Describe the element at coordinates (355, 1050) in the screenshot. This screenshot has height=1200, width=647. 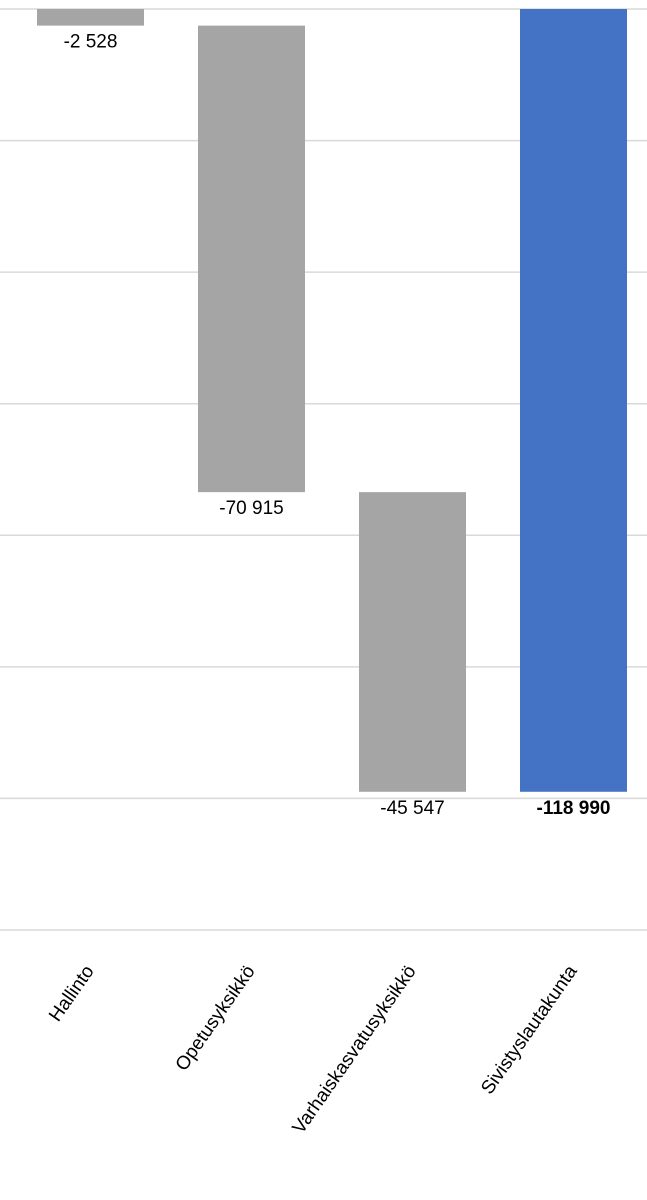
I see `x-tick-label: Varhaiskasvatusyksikkö` at that location.